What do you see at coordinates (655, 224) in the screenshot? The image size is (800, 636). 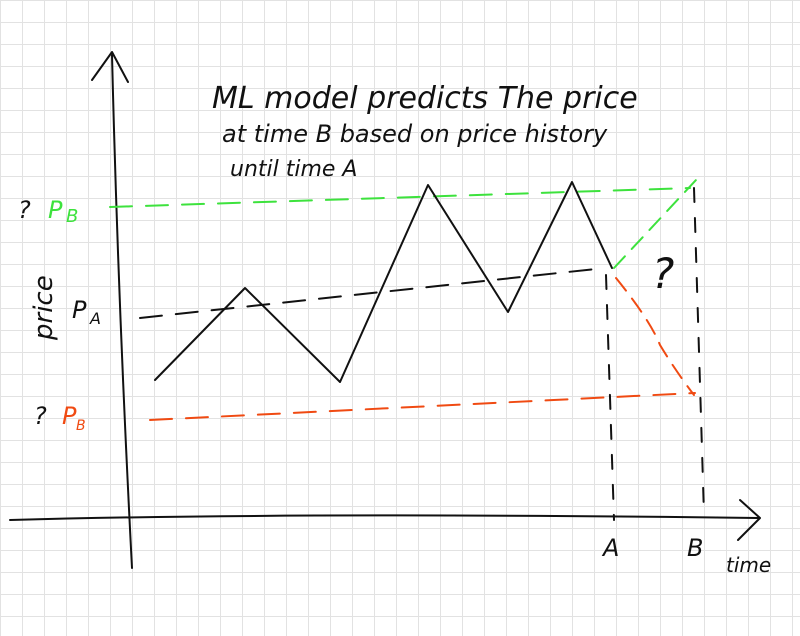 I see `prediction-up` at bounding box center [655, 224].